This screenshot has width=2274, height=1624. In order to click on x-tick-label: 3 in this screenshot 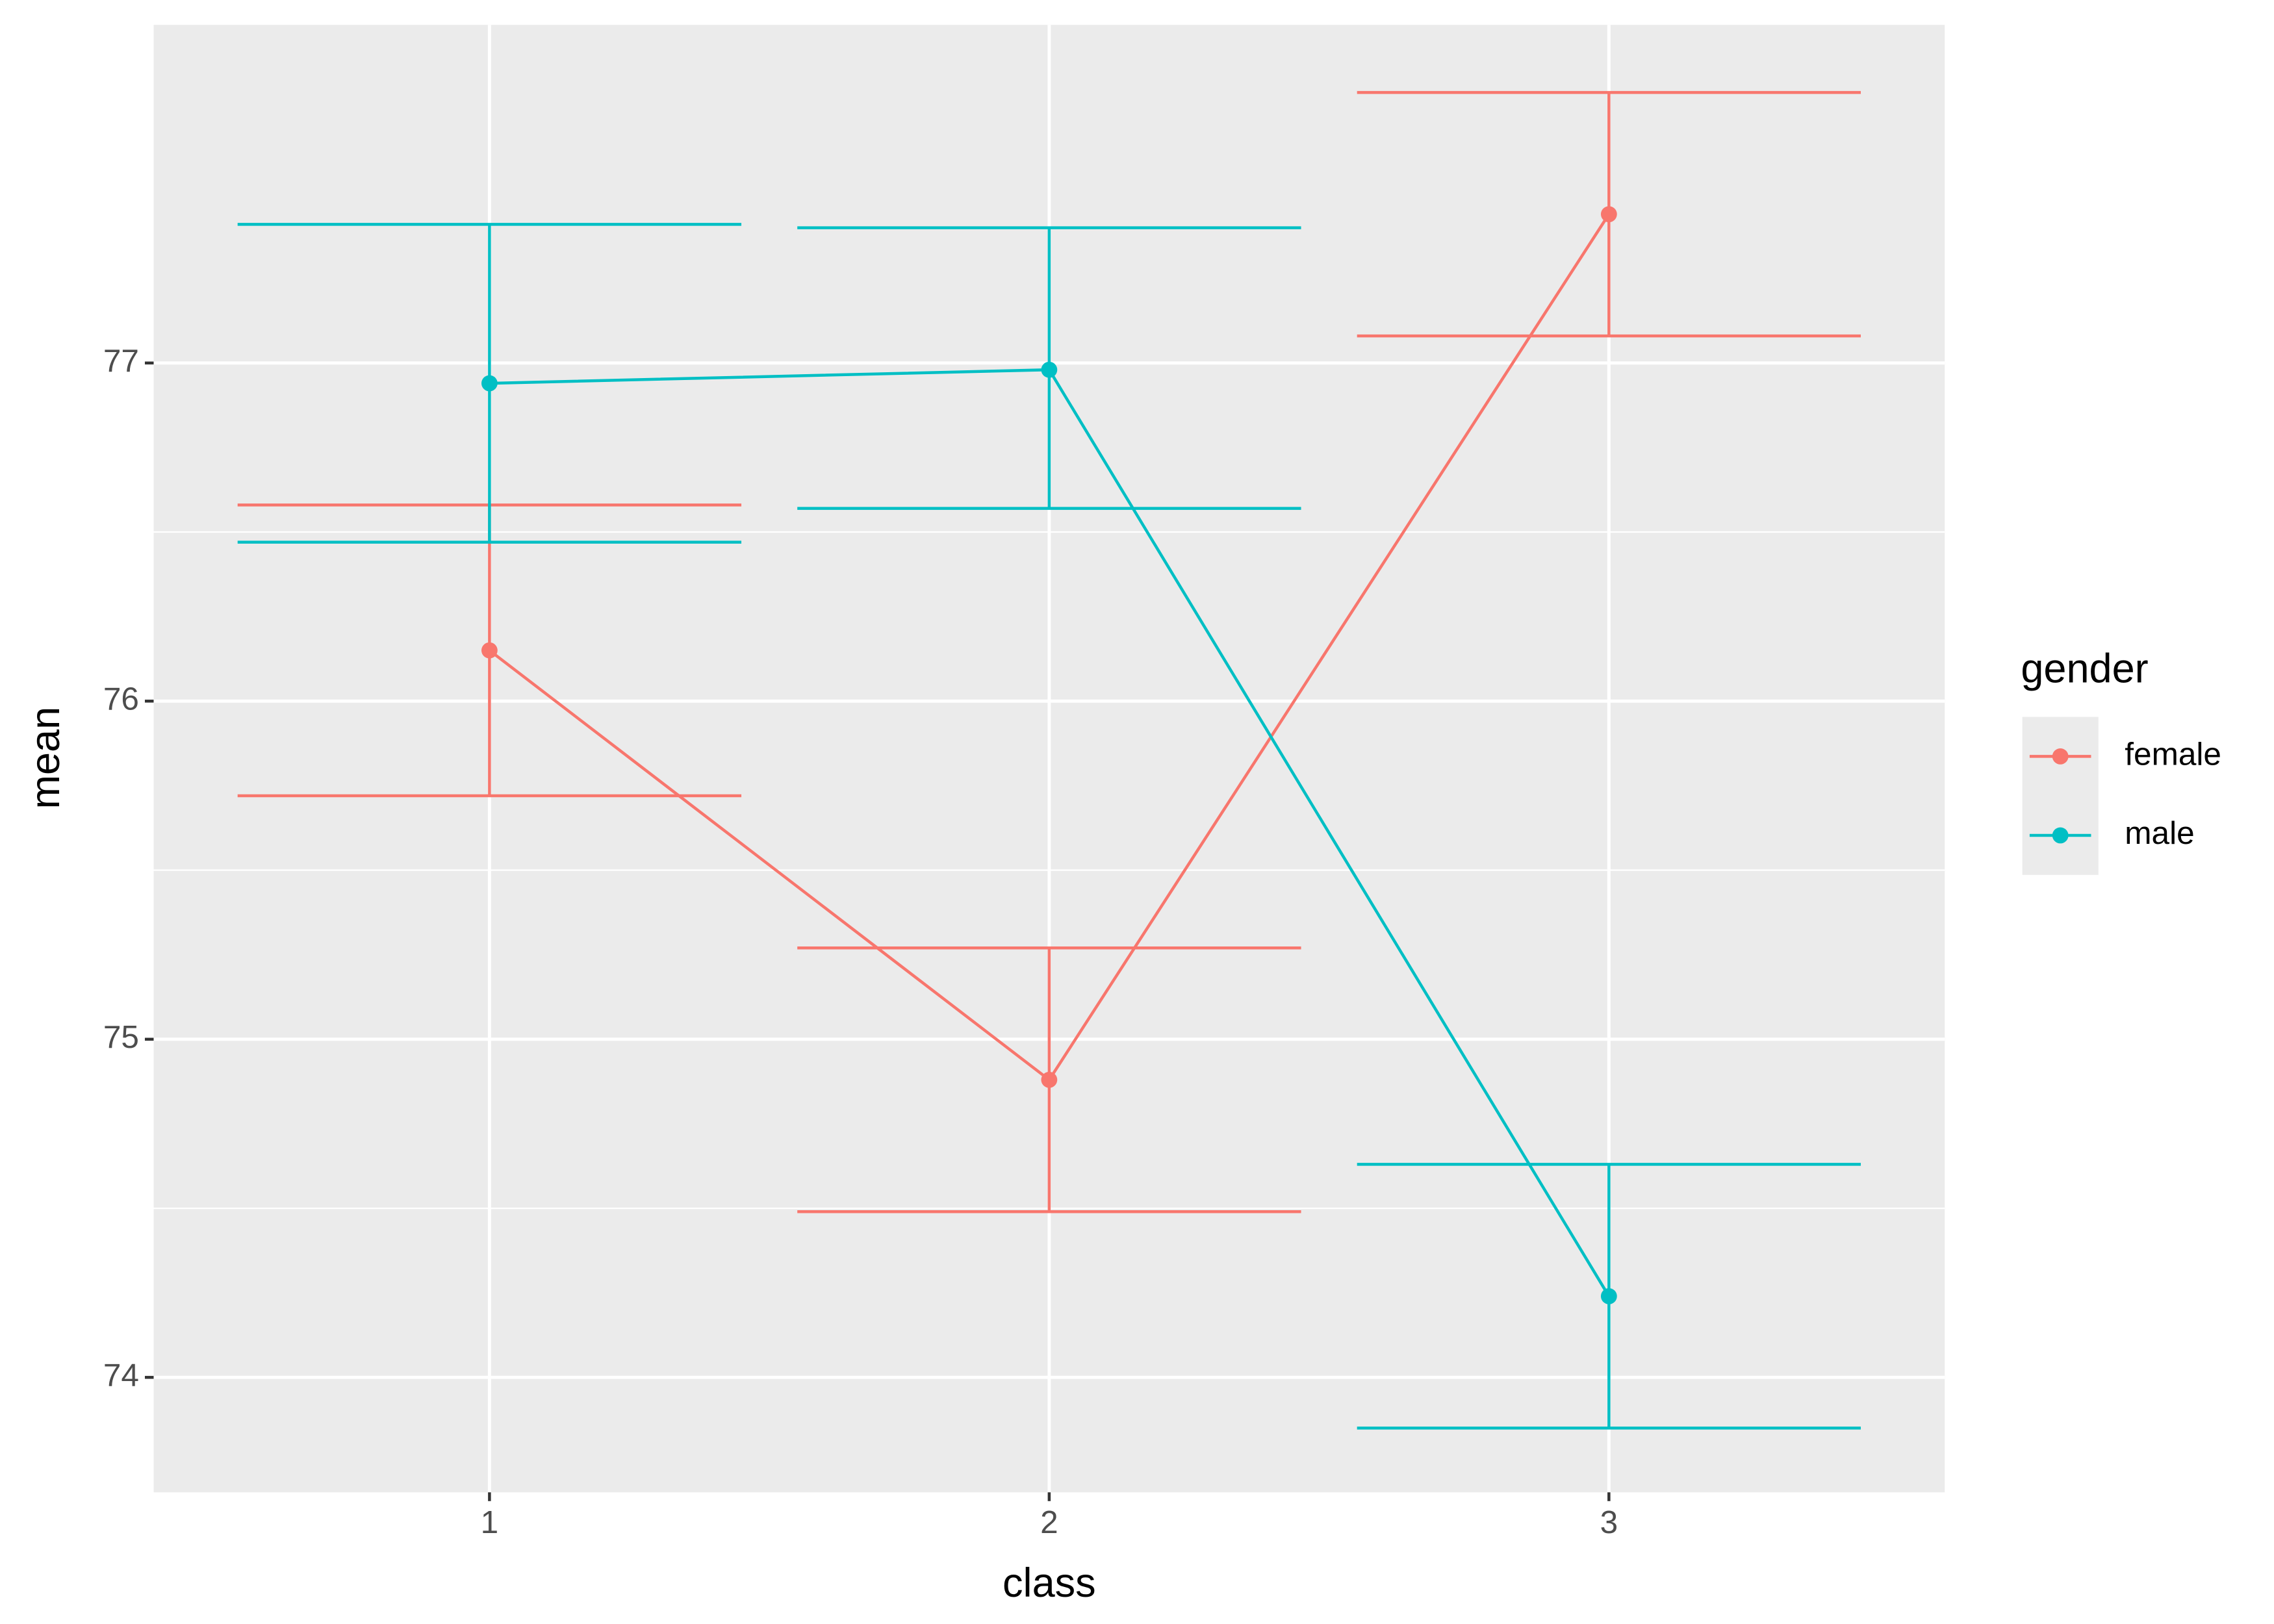, I will do `click(1609, 1522)`.